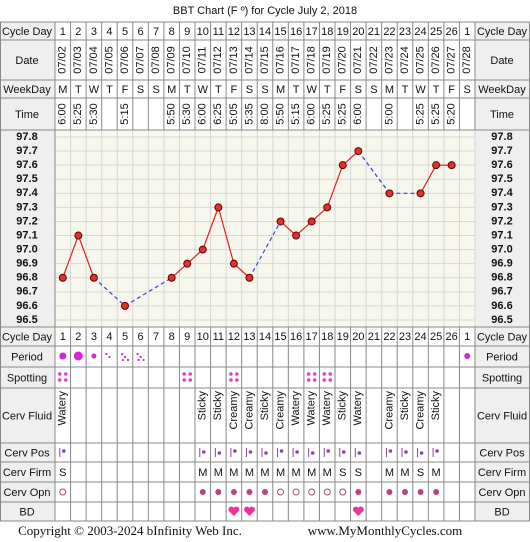 The height and width of the screenshot is (542, 530). Describe the element at coordinates (265, 11) in the screenshot. I see `chart-title: BBT Chart (F º) for Cycle July 2, 2018` at that location.